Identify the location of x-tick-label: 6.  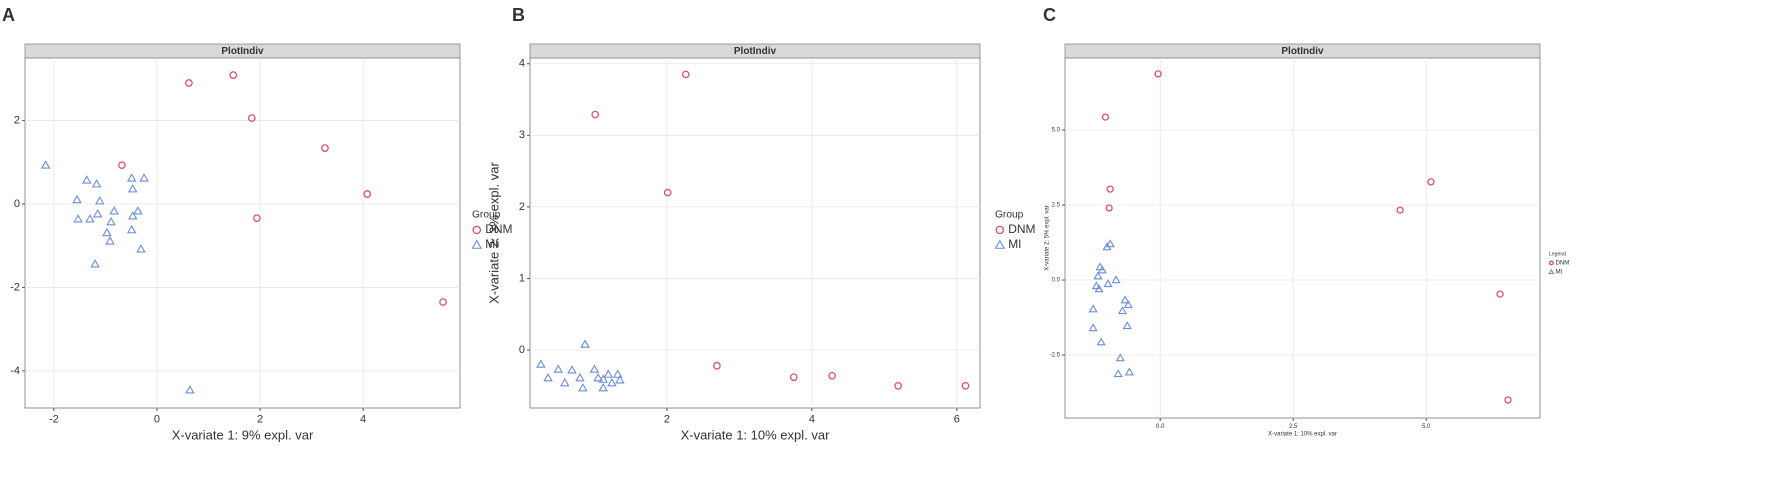
(957, 420).